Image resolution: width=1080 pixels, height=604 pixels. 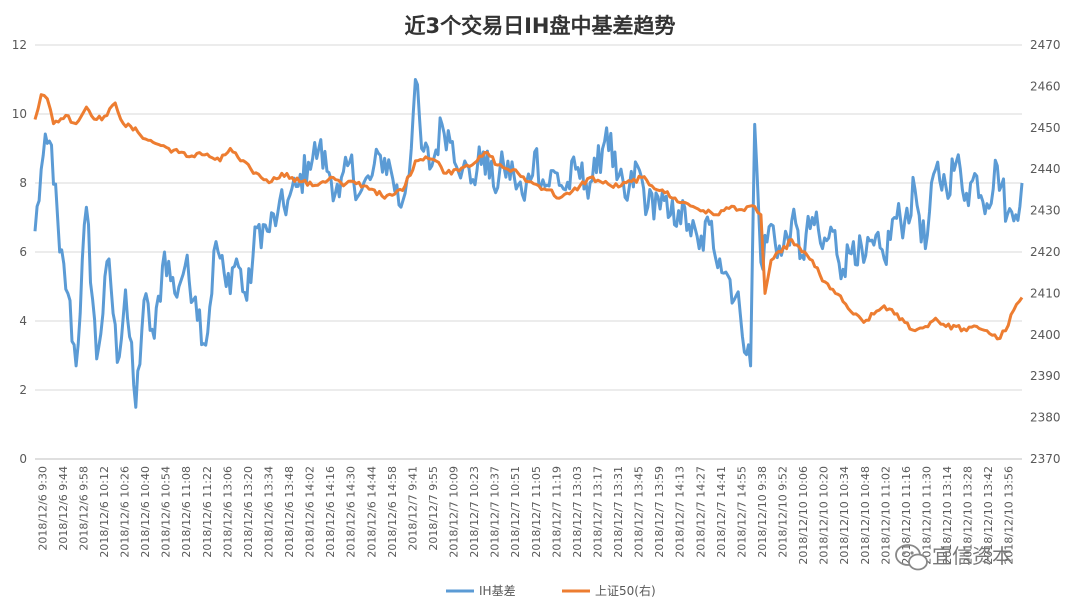 I want to click on x-tick-label: 2018/12/7 14:13, so click(x=680, y=512).